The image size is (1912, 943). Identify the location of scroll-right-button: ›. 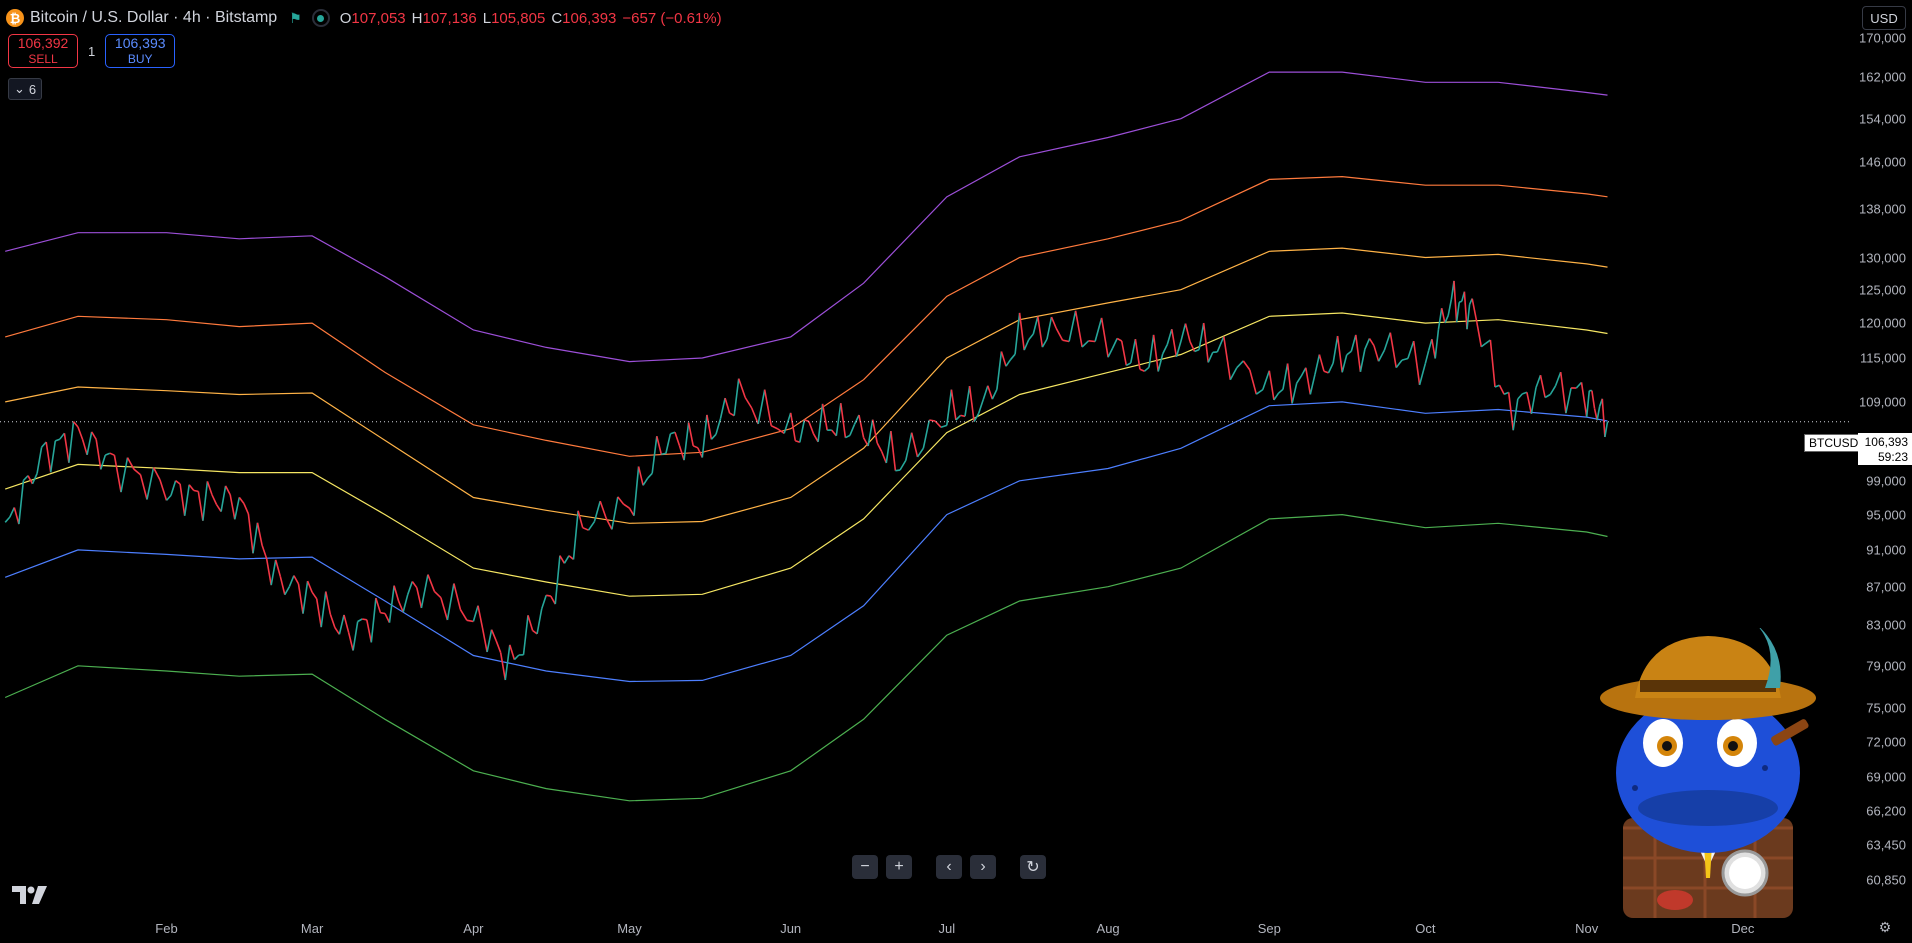
(983, 867).